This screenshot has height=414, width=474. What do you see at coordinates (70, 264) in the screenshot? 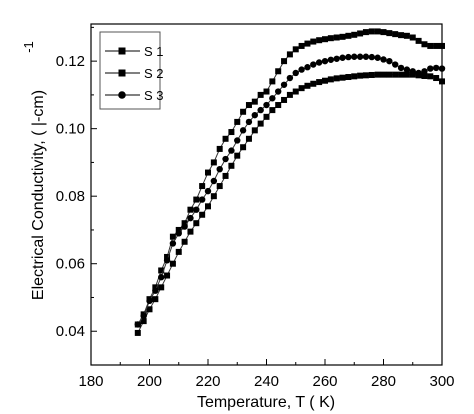
I see `y-tick-label: 0.06` at bounding box center [70, 264].